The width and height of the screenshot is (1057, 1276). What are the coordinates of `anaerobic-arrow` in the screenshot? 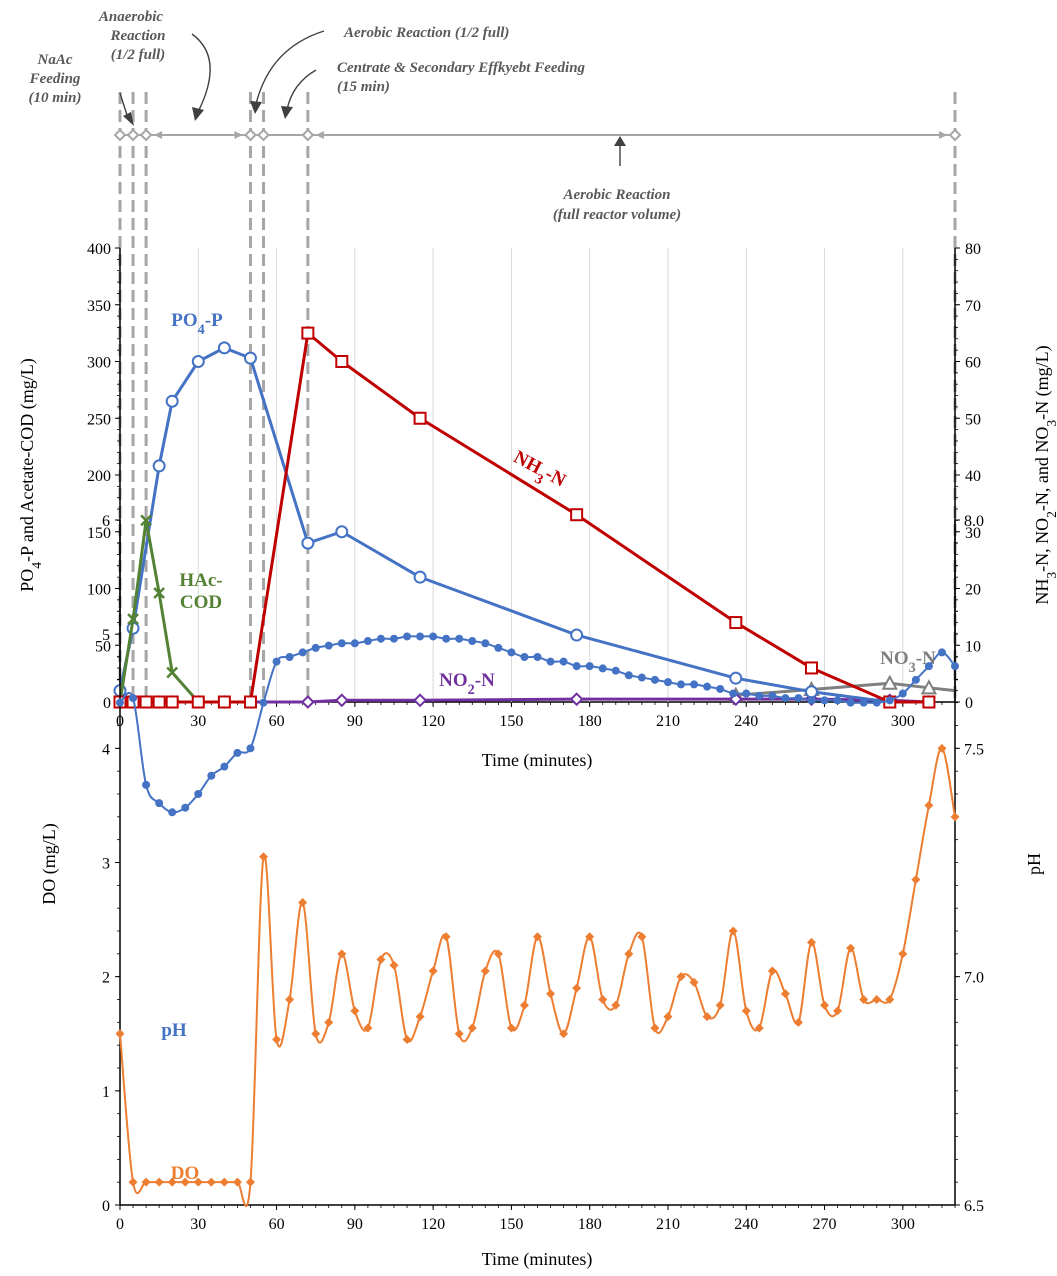 It's located at (201, 73).